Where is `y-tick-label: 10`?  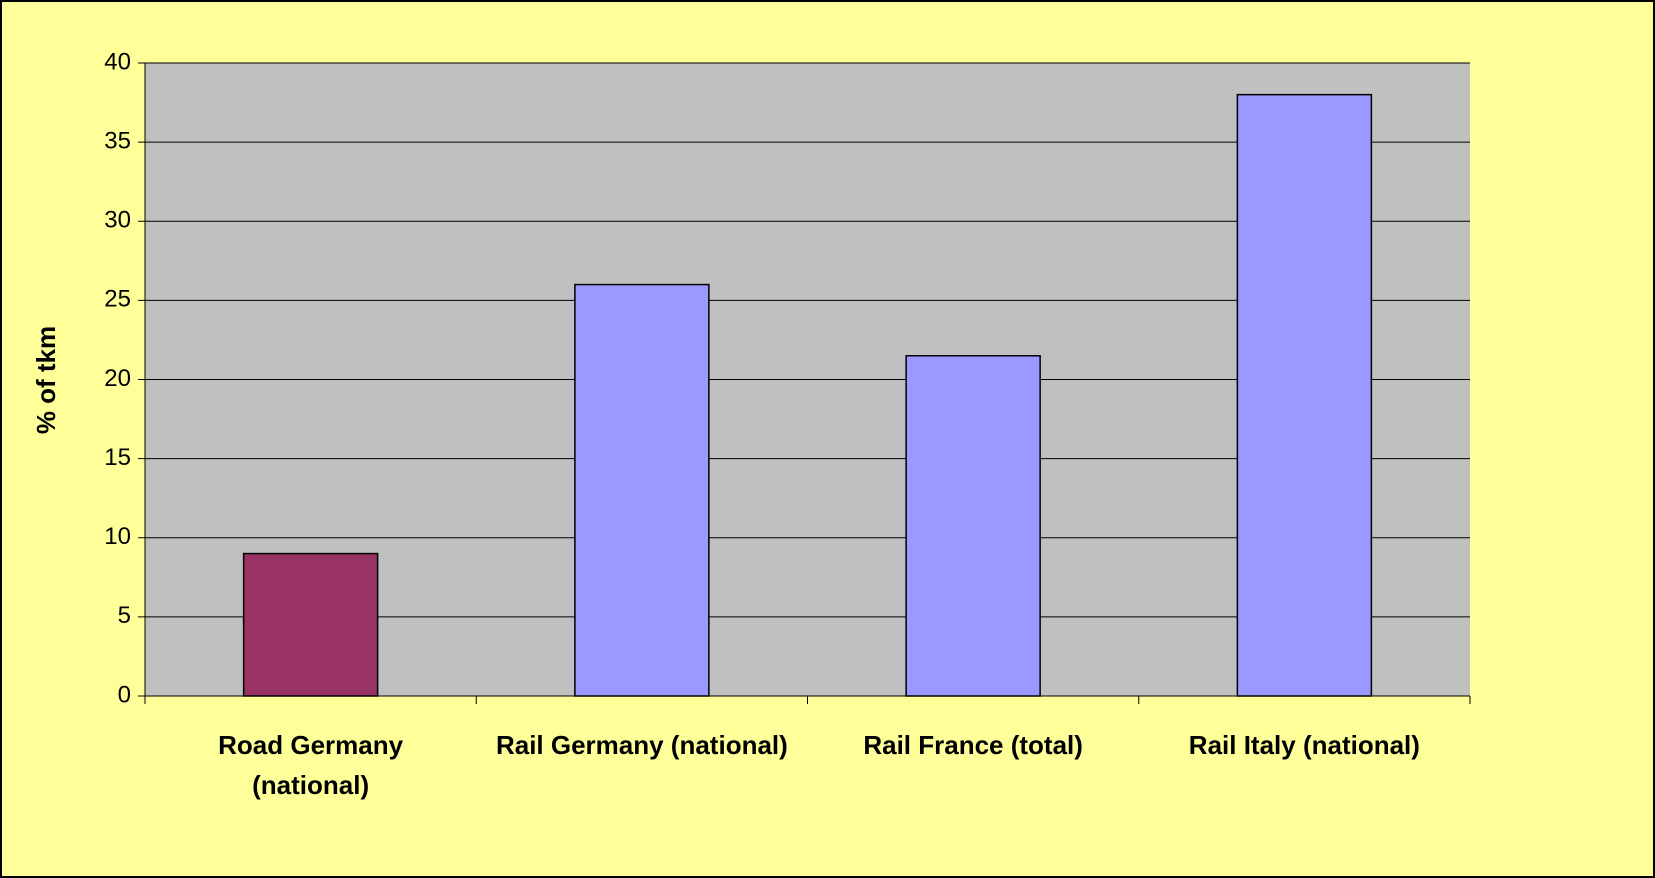
y-tick-label: 10 is located at coordinates (117, 536).